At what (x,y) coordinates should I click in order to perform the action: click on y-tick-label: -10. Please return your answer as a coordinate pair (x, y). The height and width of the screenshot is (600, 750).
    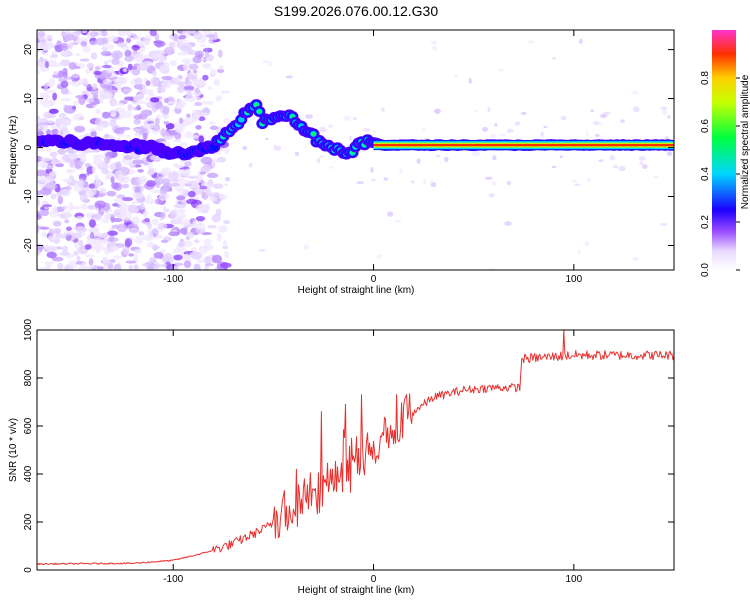
    Looking at the image, I should click on (28, 196).